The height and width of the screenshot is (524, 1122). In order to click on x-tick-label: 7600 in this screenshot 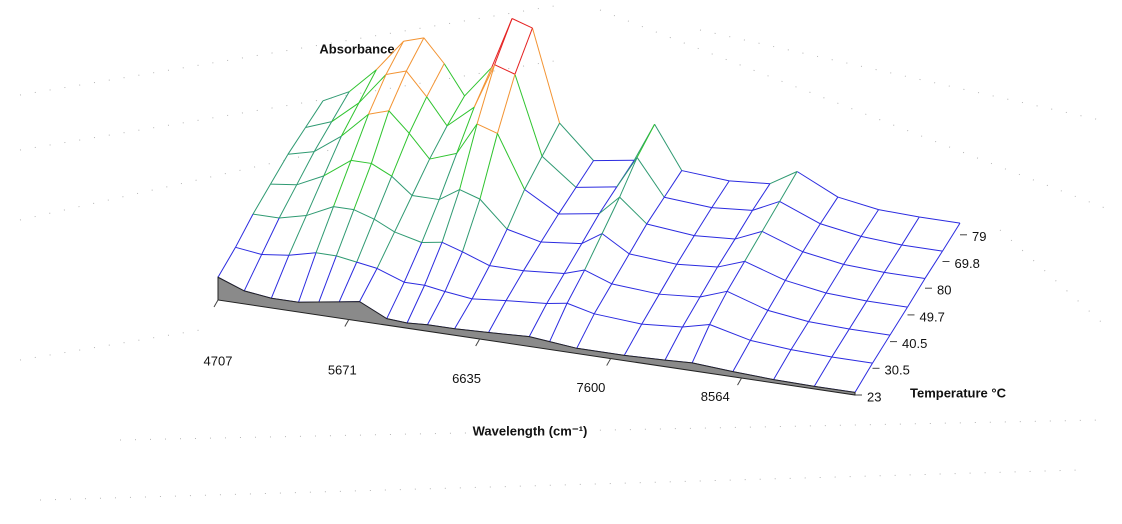, I will do `click(590, 387)`.